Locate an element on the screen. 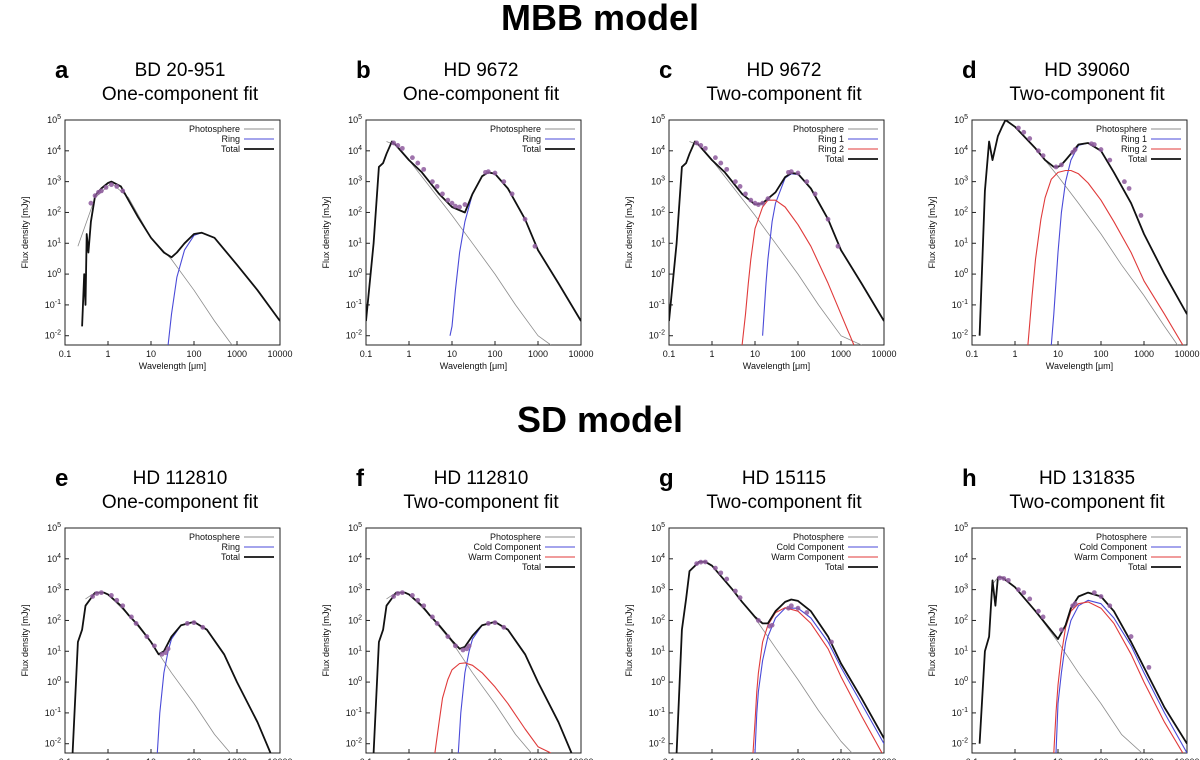 The image size is (1200, 760). x-tick-label: 100 is located at coordinates (494, 354).